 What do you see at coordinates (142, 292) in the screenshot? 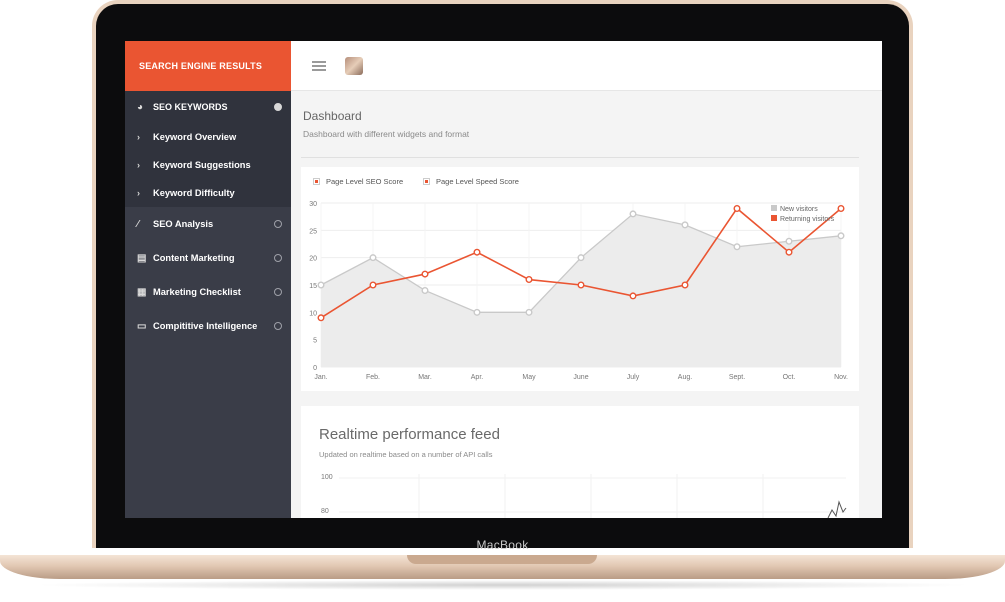
I see `grid-table-icon: ▦` at bounding box center [142, 292].